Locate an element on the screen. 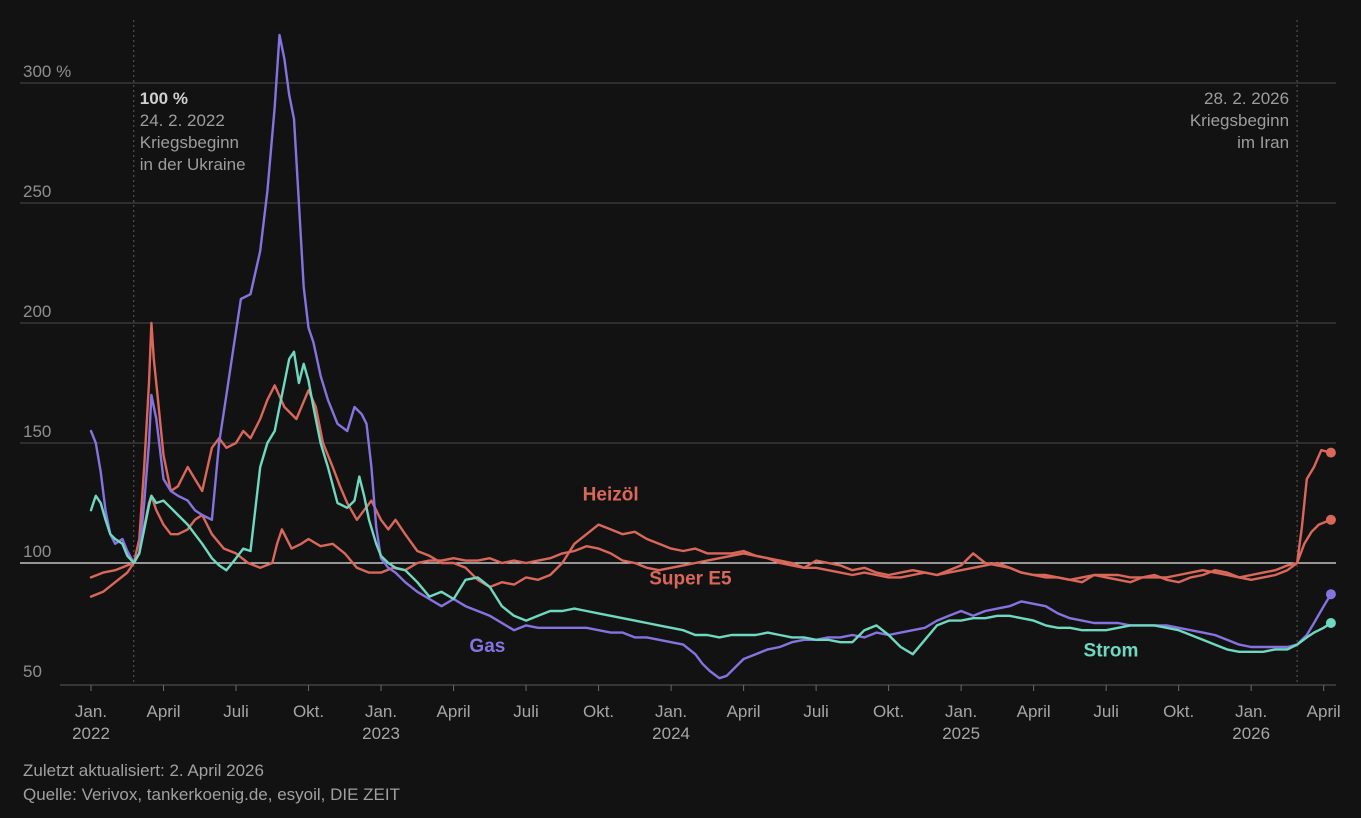 The height and width of the screenshot is (818, 1361). series-label-gas: Gas is located at coordinates (487, 646).